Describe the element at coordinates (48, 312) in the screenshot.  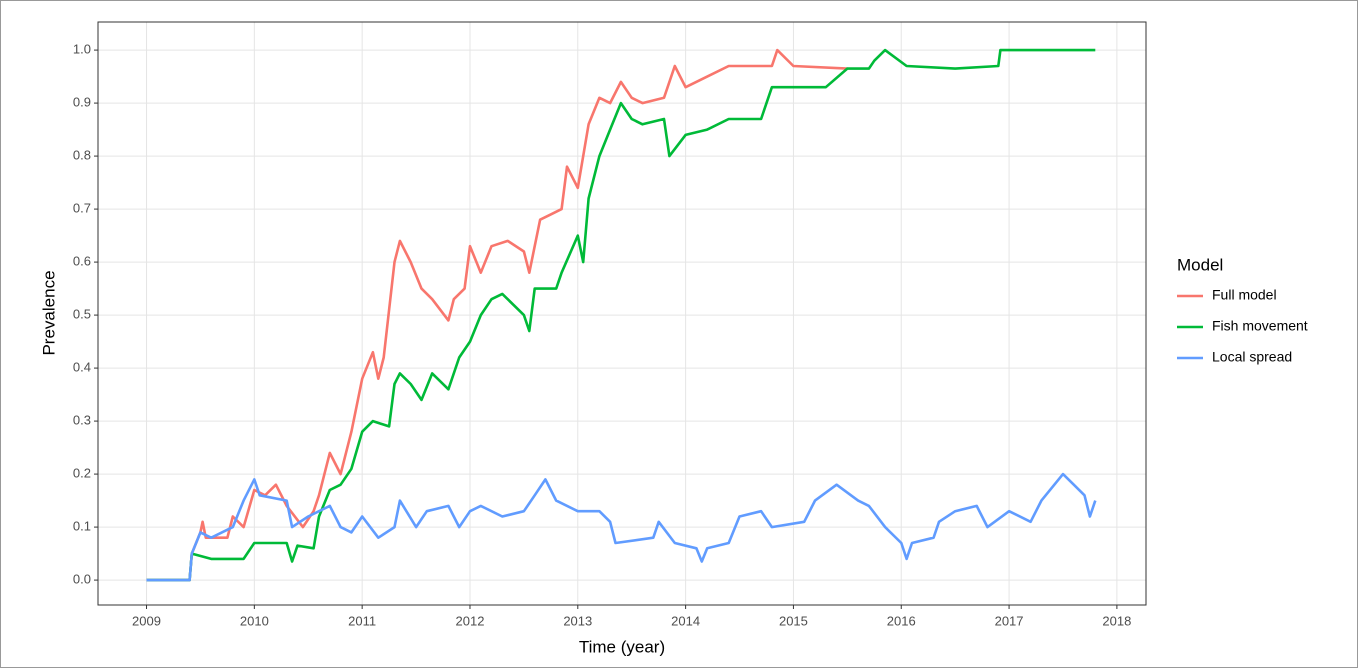
I see `y-axis-title: Prevalence` at that location.